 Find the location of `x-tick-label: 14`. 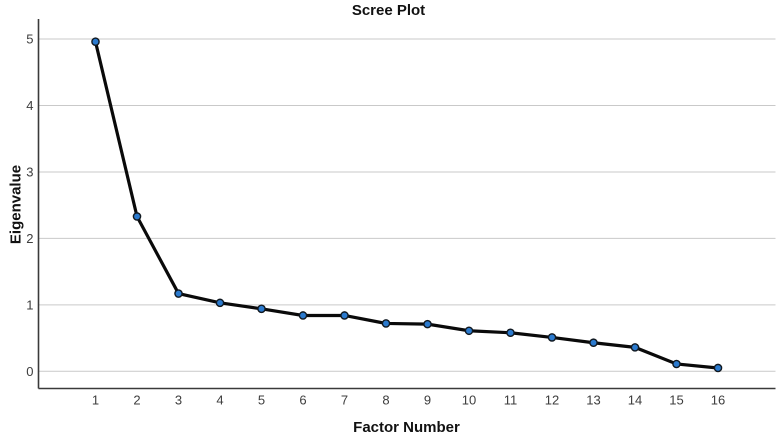

x-tick-label: 14 is located at coordinates (635, 400).